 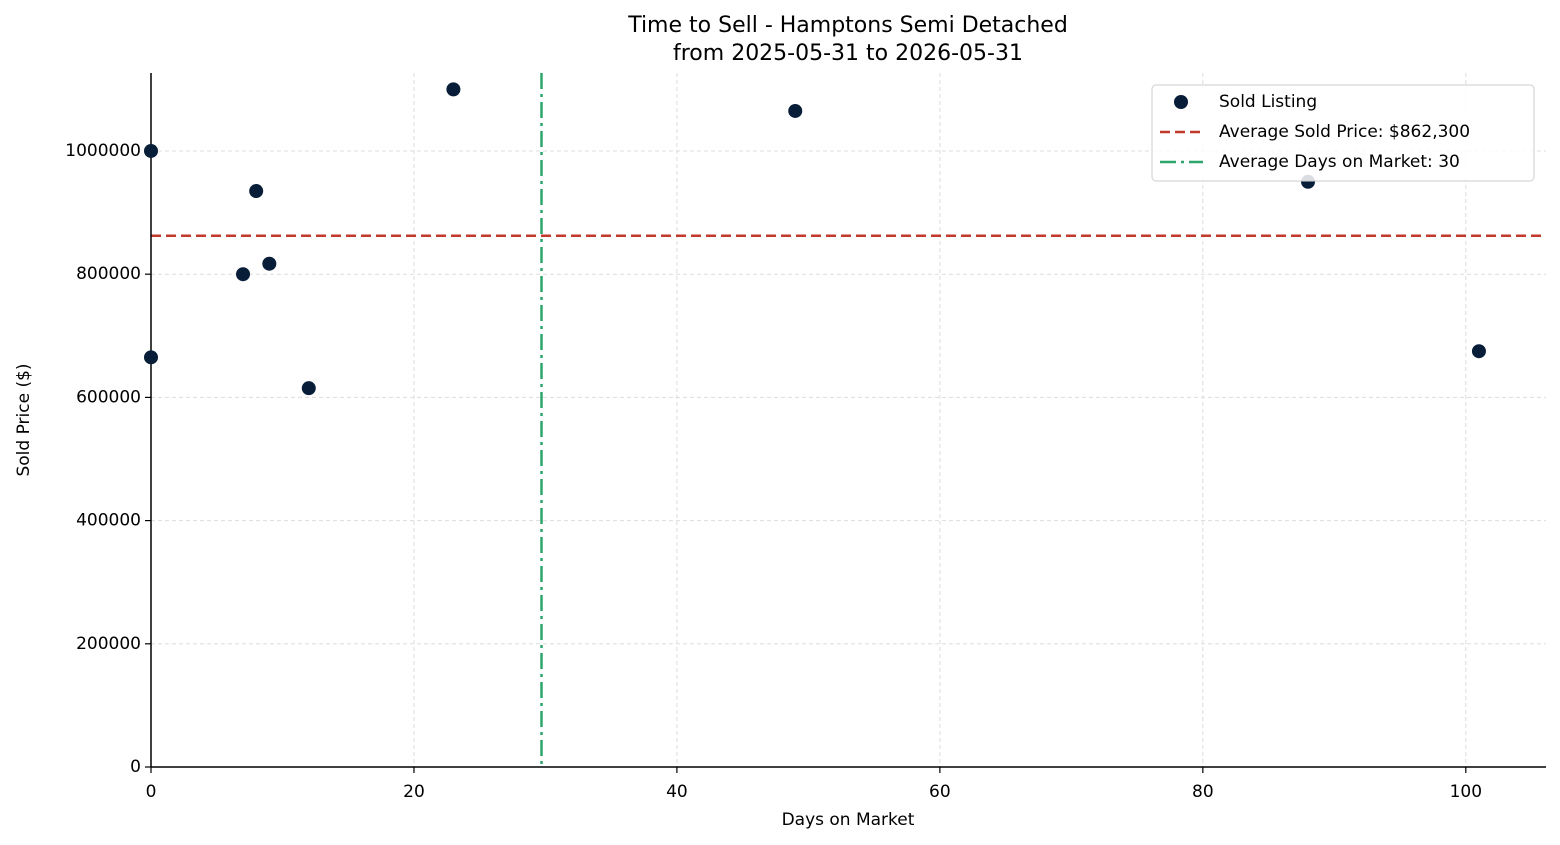 I want to click on y-tick-label: 600000, so click(x=108, y=397).